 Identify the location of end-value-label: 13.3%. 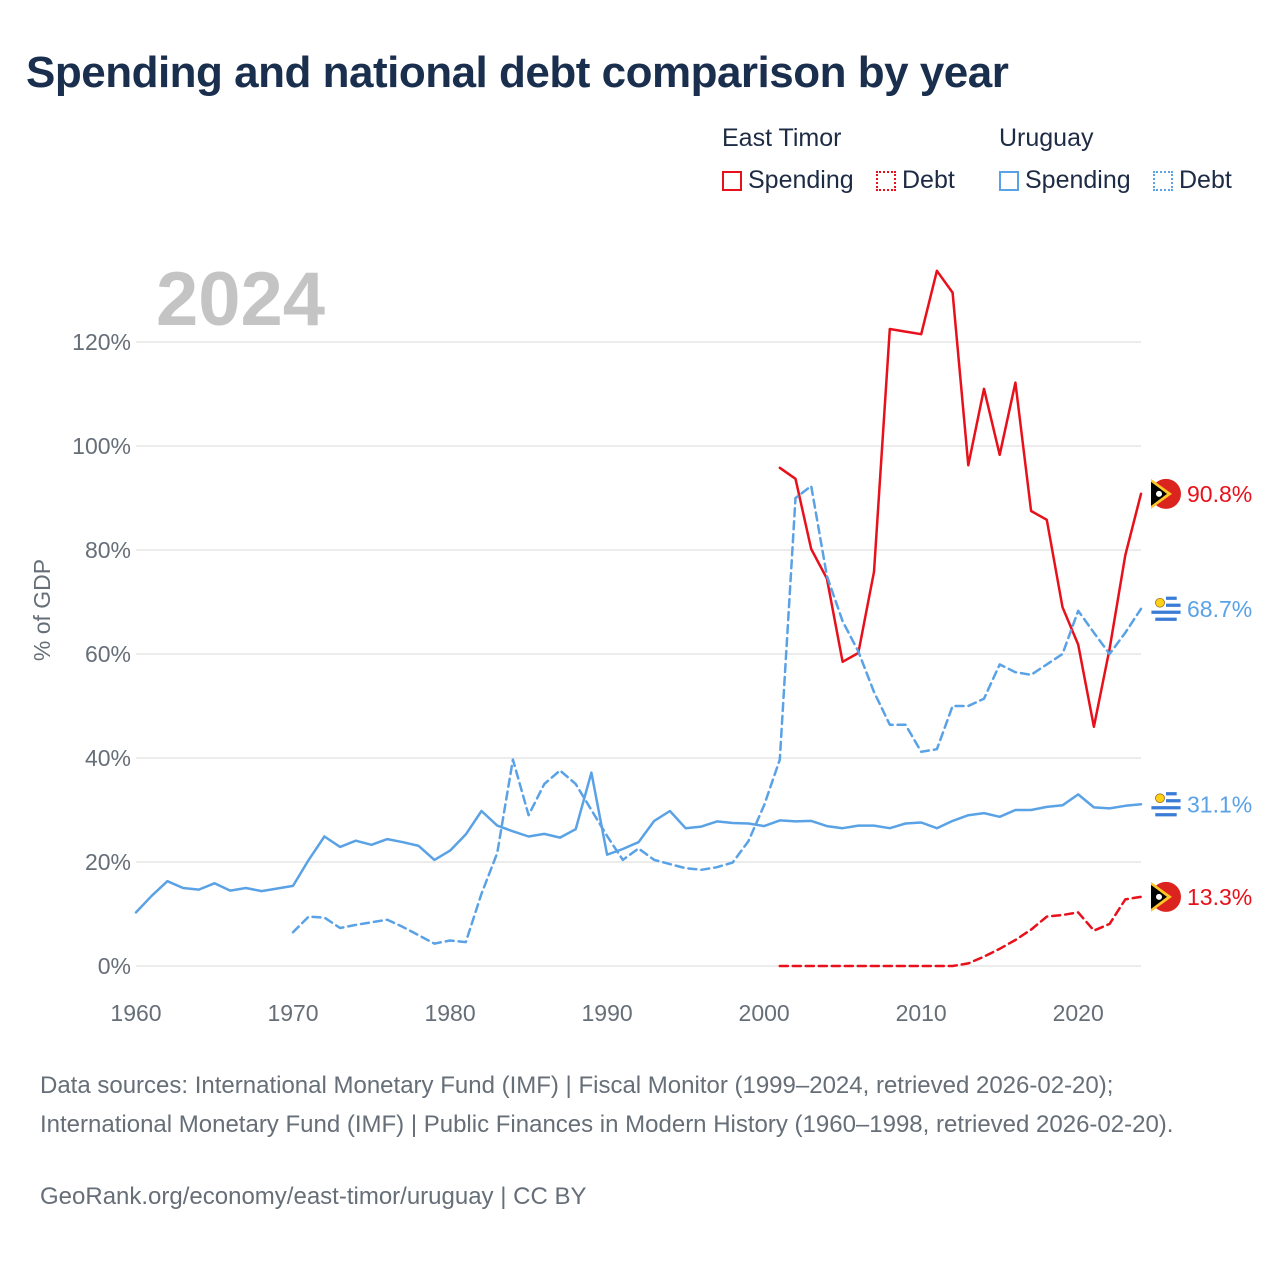
(1219, 897).